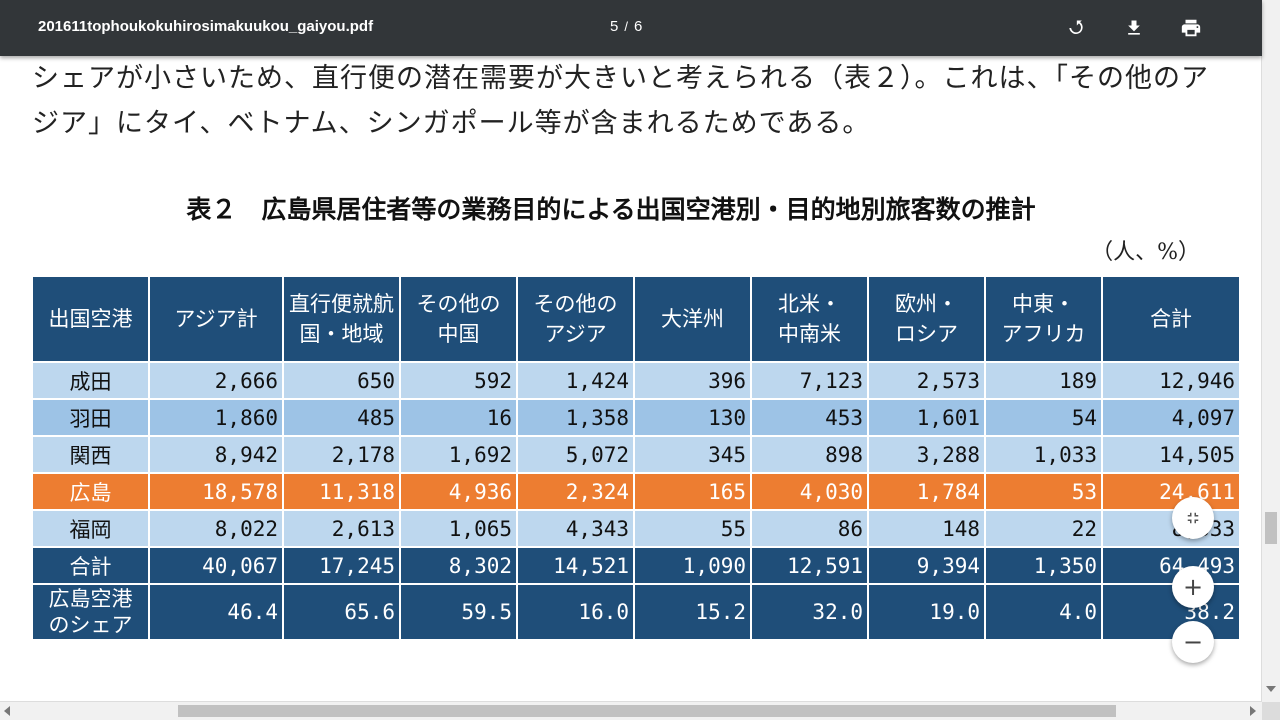 The width and height of the screenshot is (1280, 720). I want to click on table-cell: 4,343, so click(575, 528).